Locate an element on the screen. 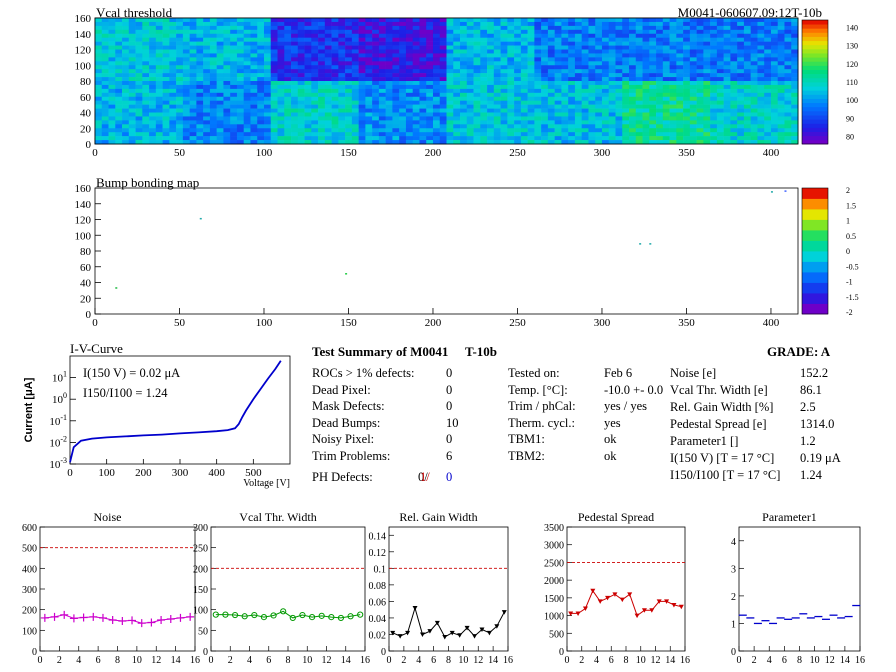 The image size is (896, 672). plot-rel-gain-width-xtick-label: 4 is located at coordinates (418, 660).